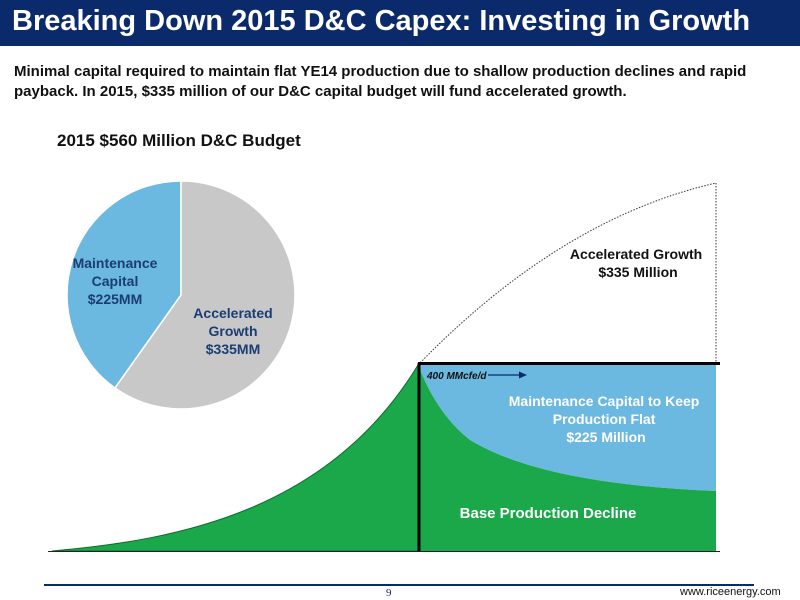  What do you see at coordinates (115, 299) in the screenshot?
I see `pie-label-maintenance-line-3: $225MM` at bounding box center [115, 299].